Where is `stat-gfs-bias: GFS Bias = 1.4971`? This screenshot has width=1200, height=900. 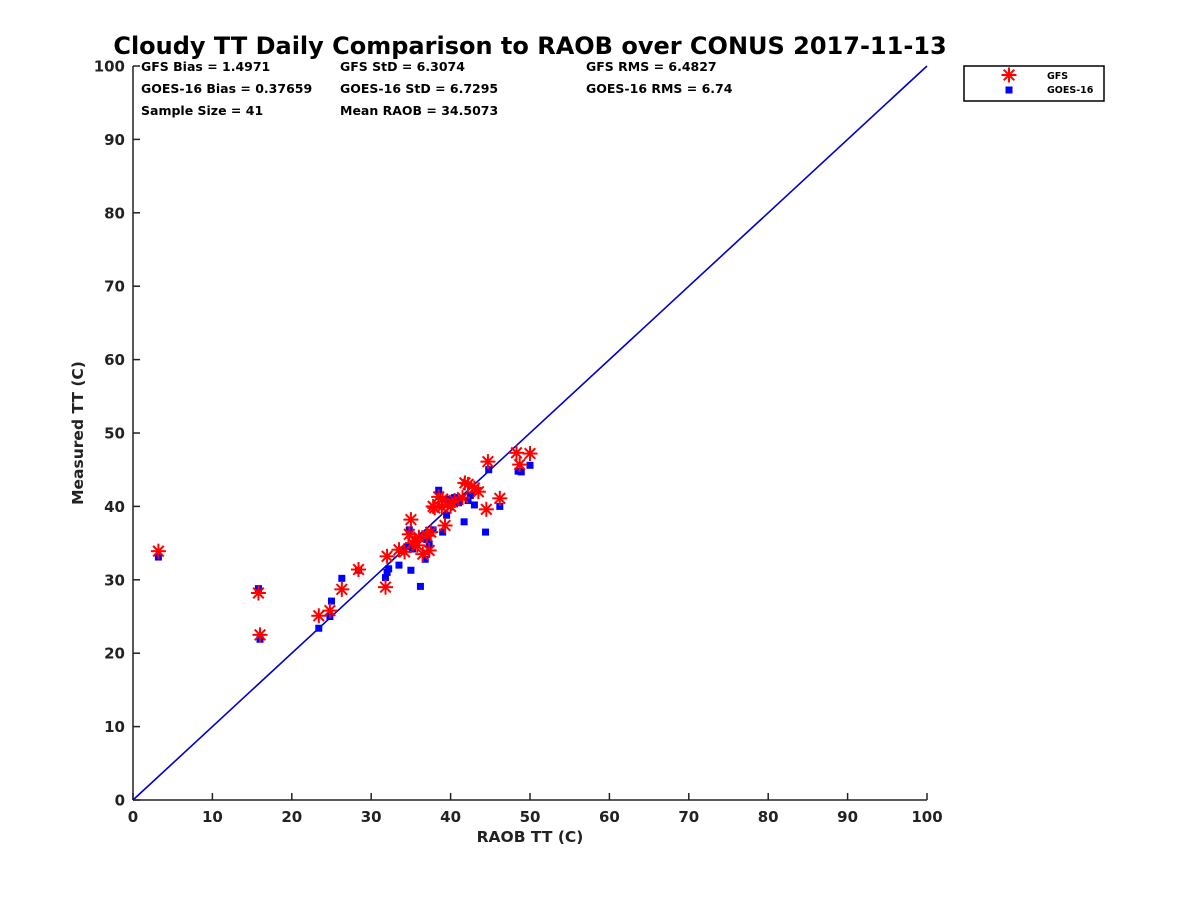 stat-gfs-bias: GFS Bias = 1.4971 is located at coordinates (205, 66).